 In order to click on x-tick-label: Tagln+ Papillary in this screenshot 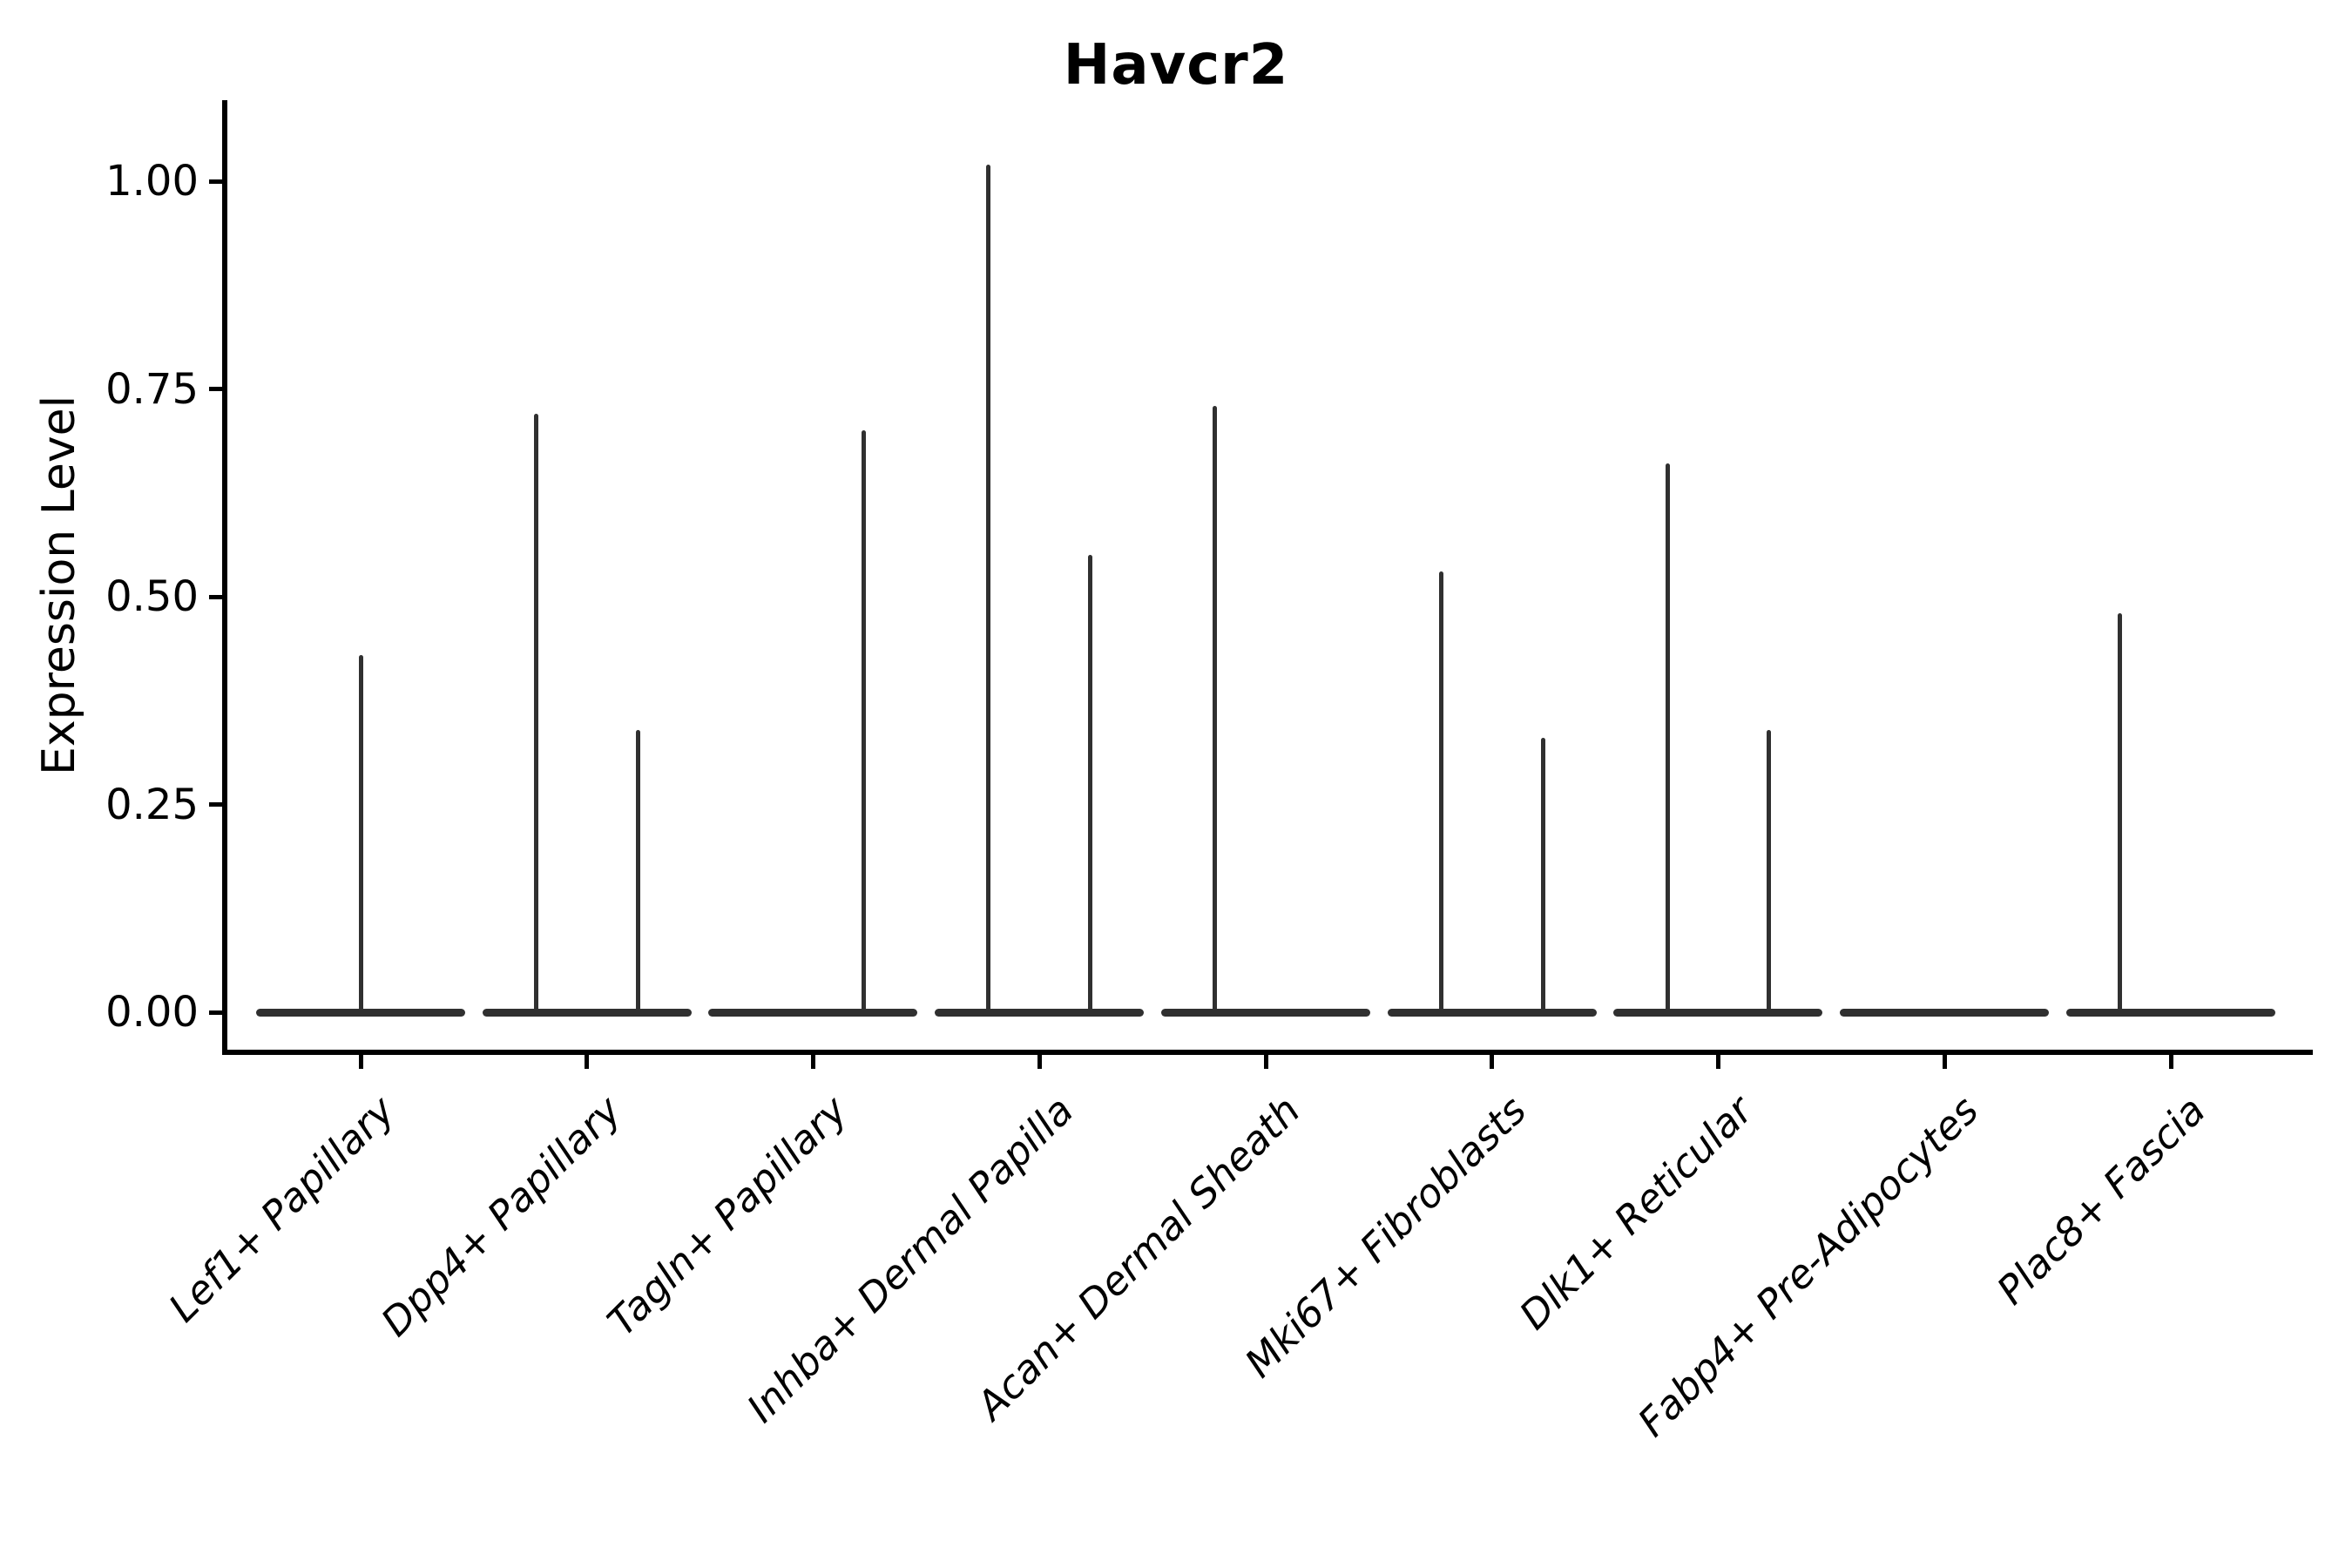, I will do `click(727, 1216)`.